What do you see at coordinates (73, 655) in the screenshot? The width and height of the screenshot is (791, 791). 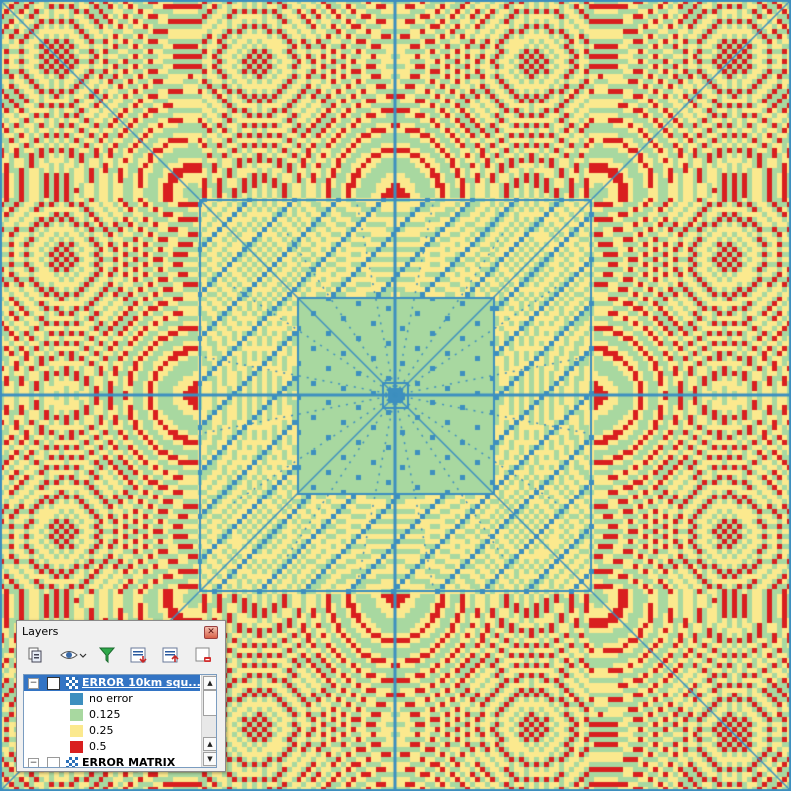 I see `manage-visibility-icon` at bounding box center [73, 655].